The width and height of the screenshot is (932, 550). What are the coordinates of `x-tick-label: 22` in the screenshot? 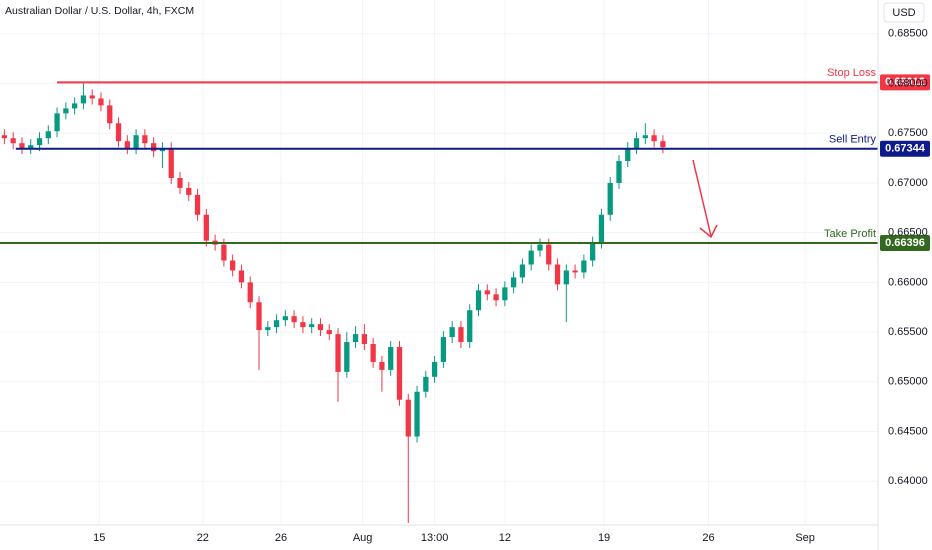 It's located at (203, 538).